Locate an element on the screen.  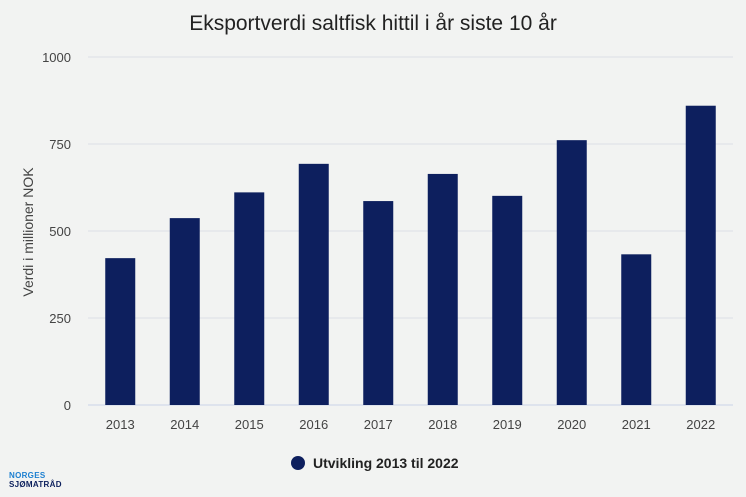
bar-2022 is located at coordinates (700, 255).